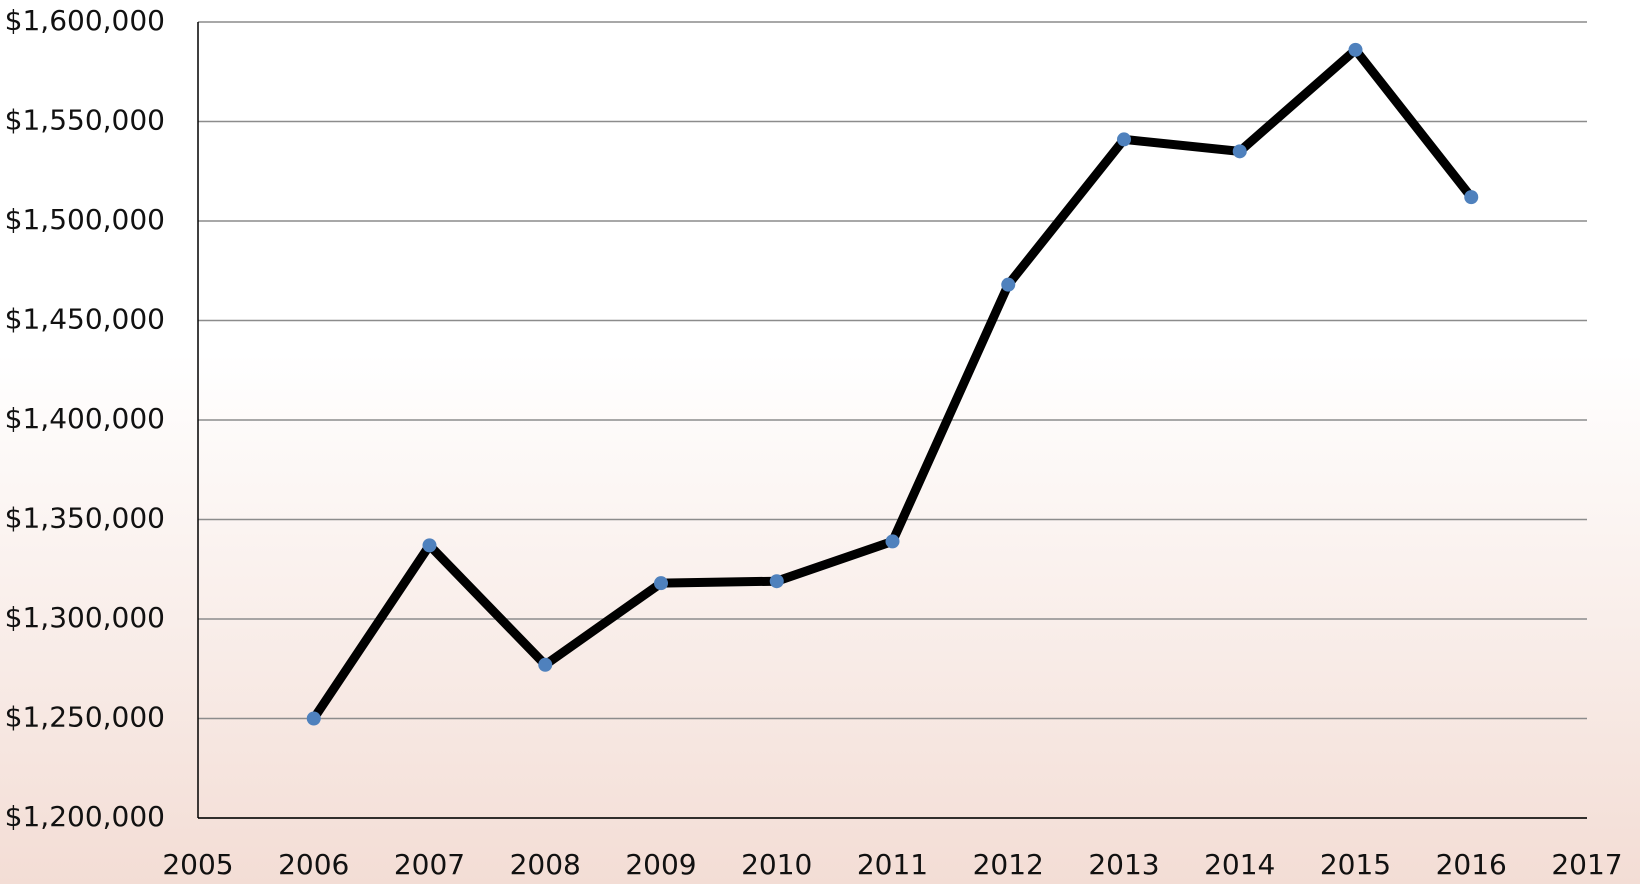  What do you see at coordinates (85, 120) in the screenshot?
I see `y-tick-label: $1,550,000` at bounding box center [85, 120].